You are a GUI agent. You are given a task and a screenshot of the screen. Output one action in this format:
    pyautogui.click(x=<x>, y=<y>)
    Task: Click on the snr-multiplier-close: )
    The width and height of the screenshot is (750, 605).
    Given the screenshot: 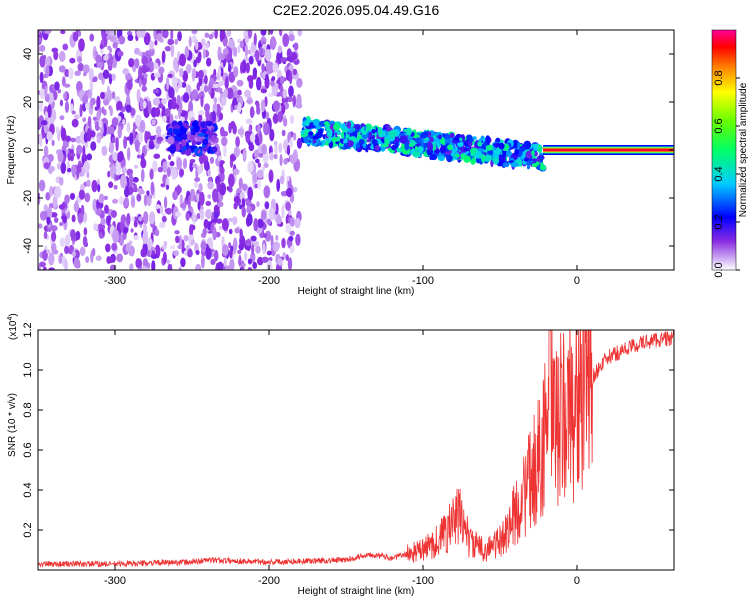 What is the action you would take?
    pyautogui.click(x=13, y=314)
    